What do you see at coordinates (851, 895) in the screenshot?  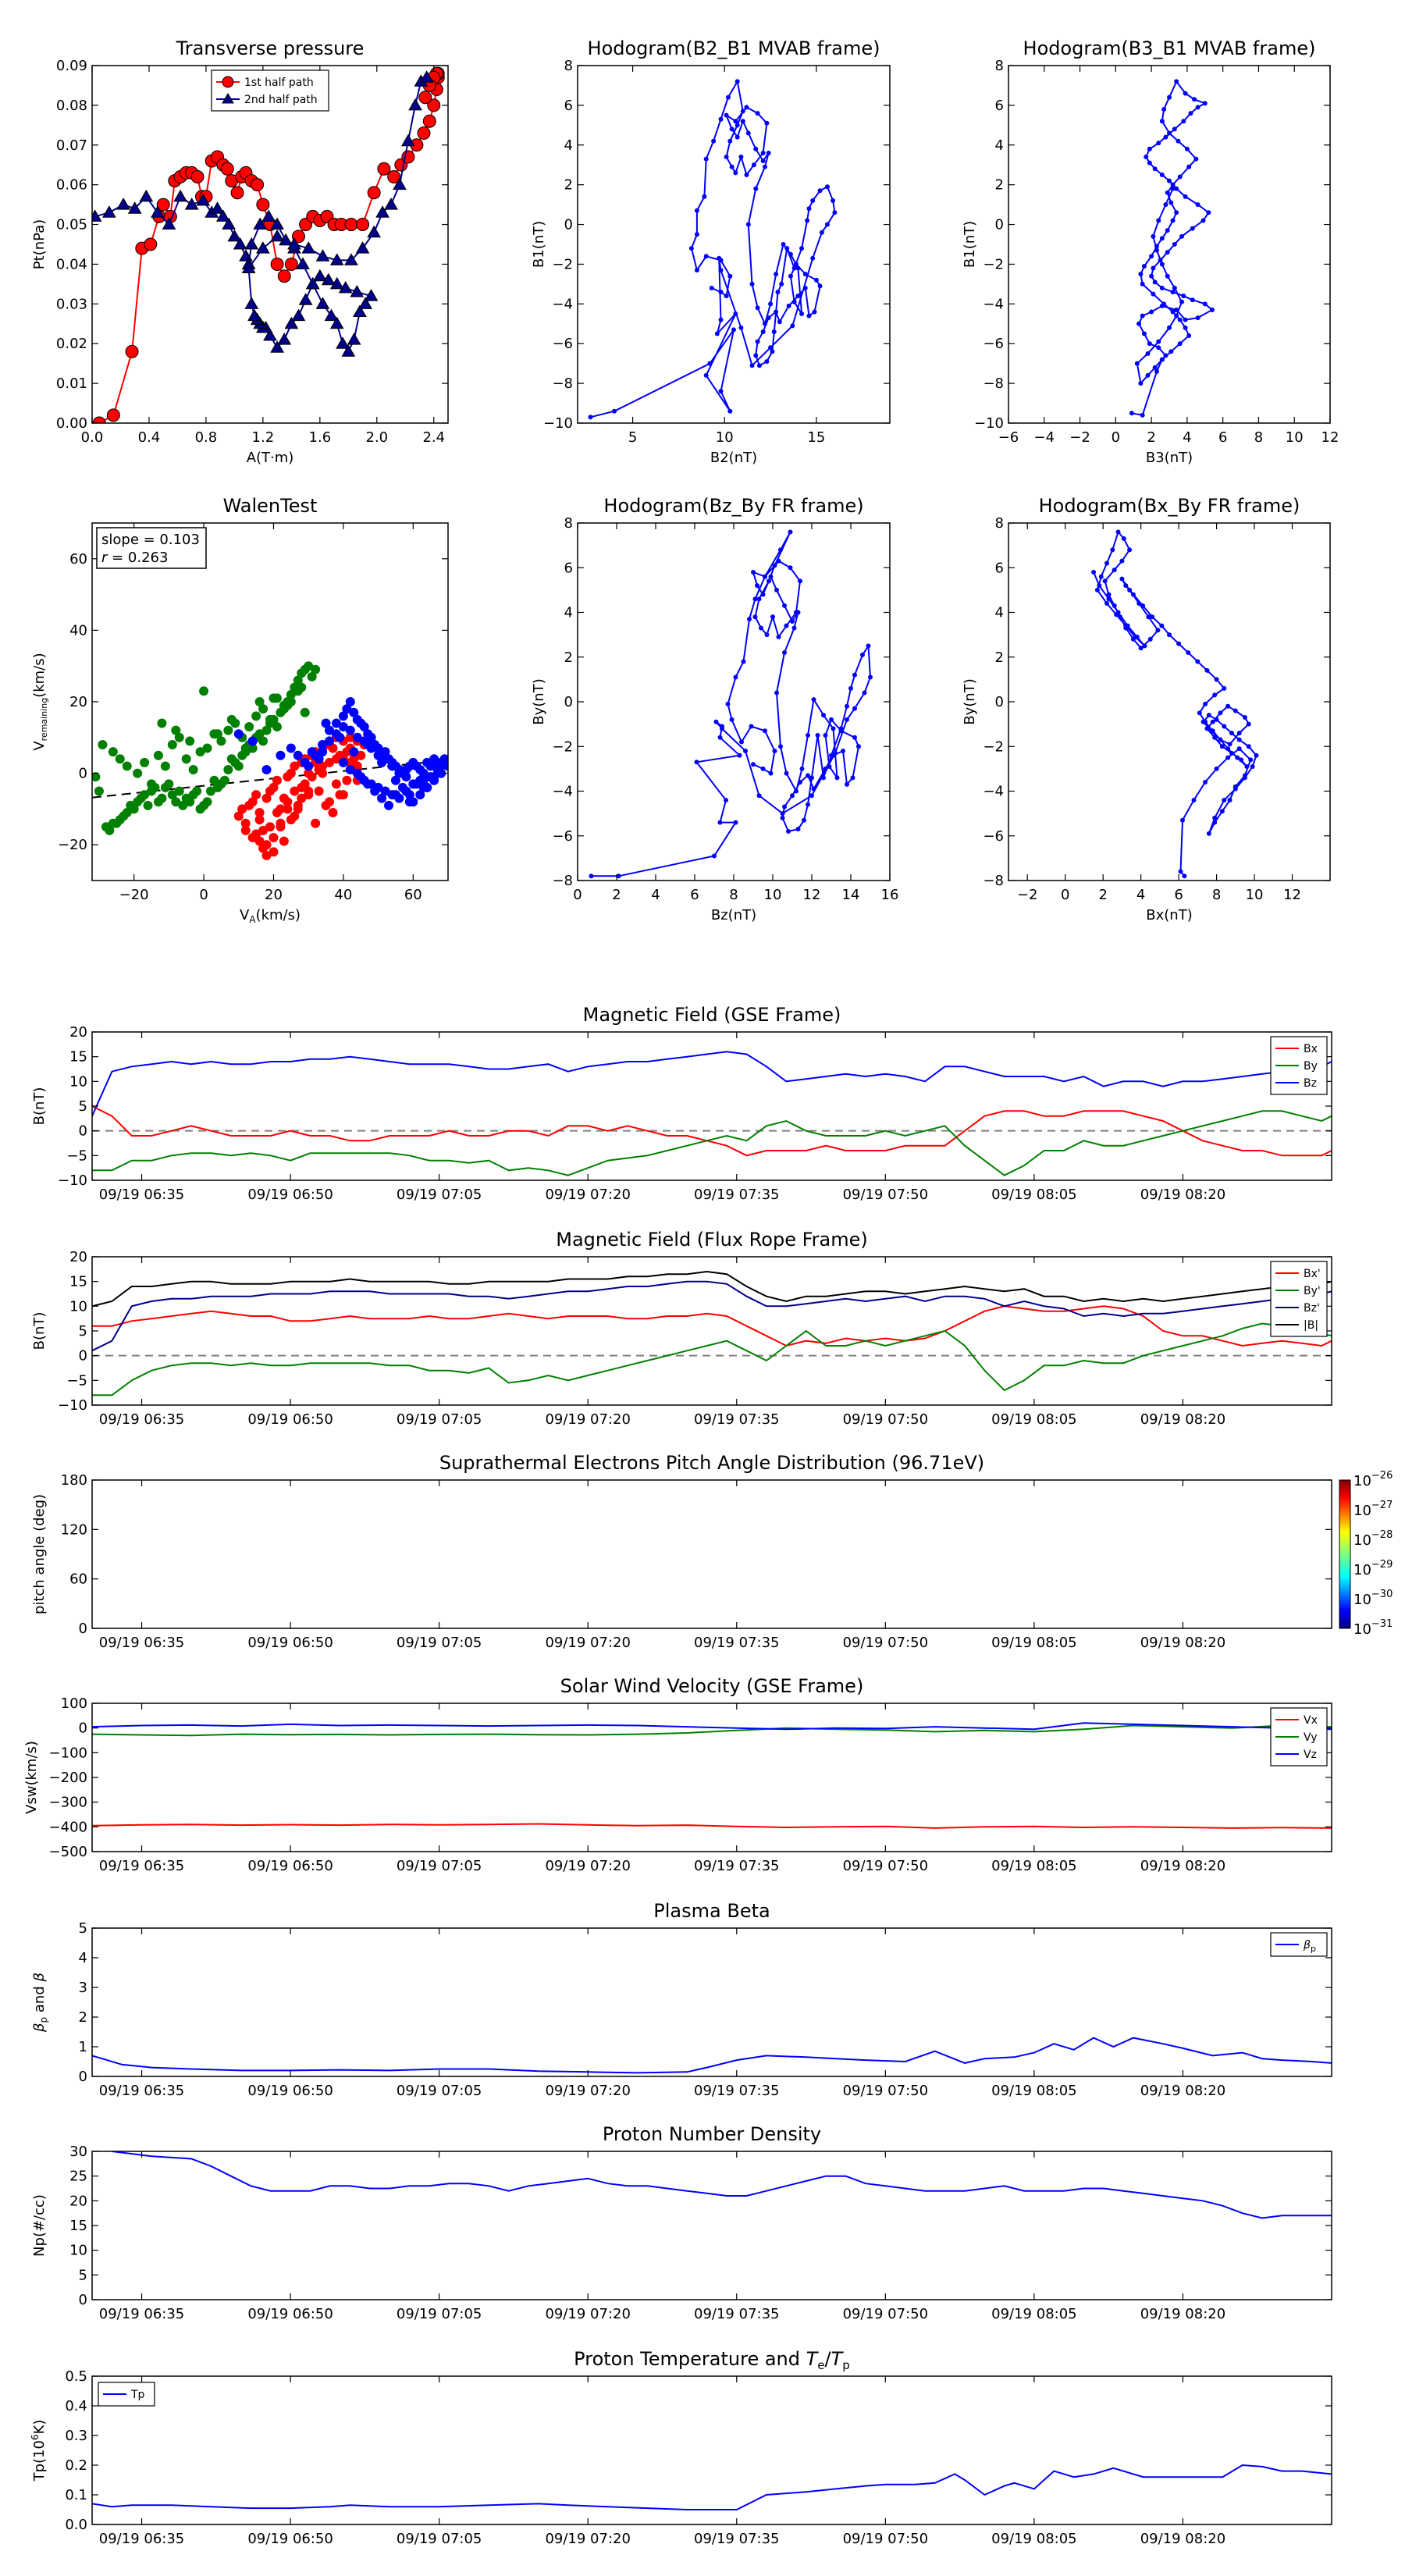 I see `x-tick-label: 14` at bounding box center [851, 895].